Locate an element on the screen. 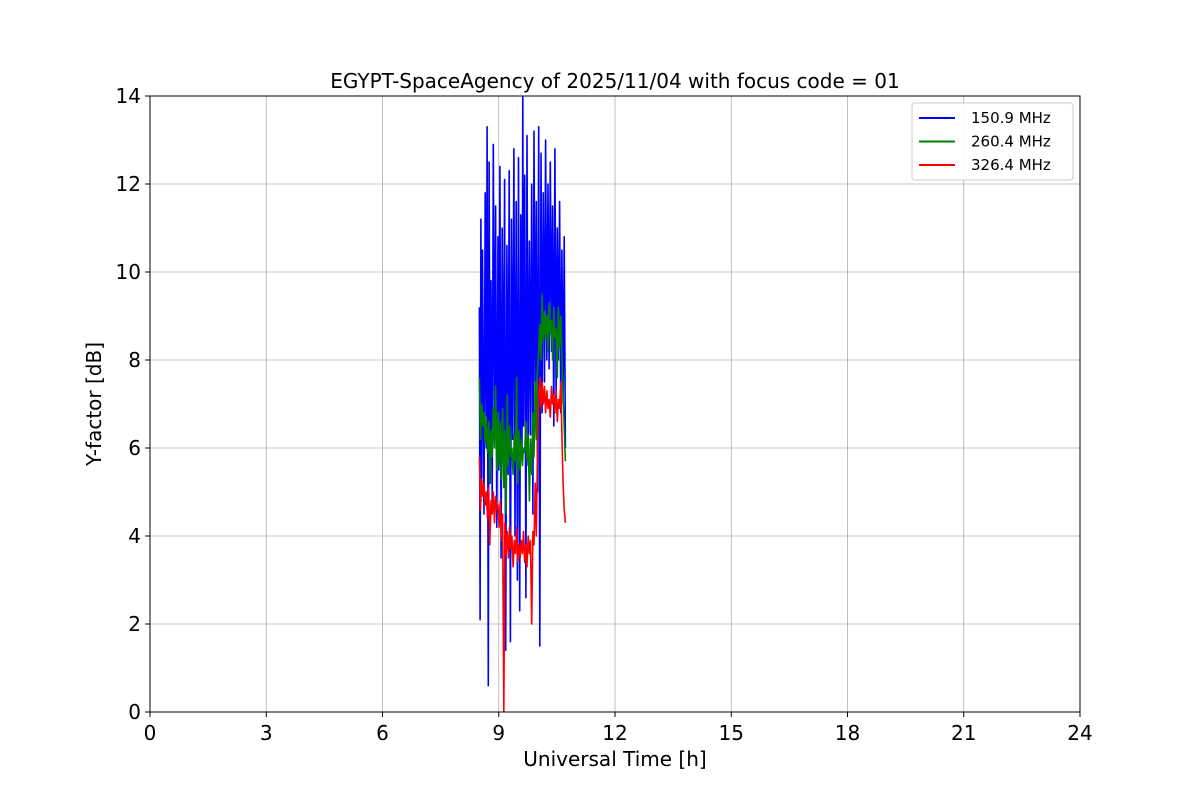 This screenshot has height=800, width=1200. x-tick-label: 0 is located at coordinates (150, 733).